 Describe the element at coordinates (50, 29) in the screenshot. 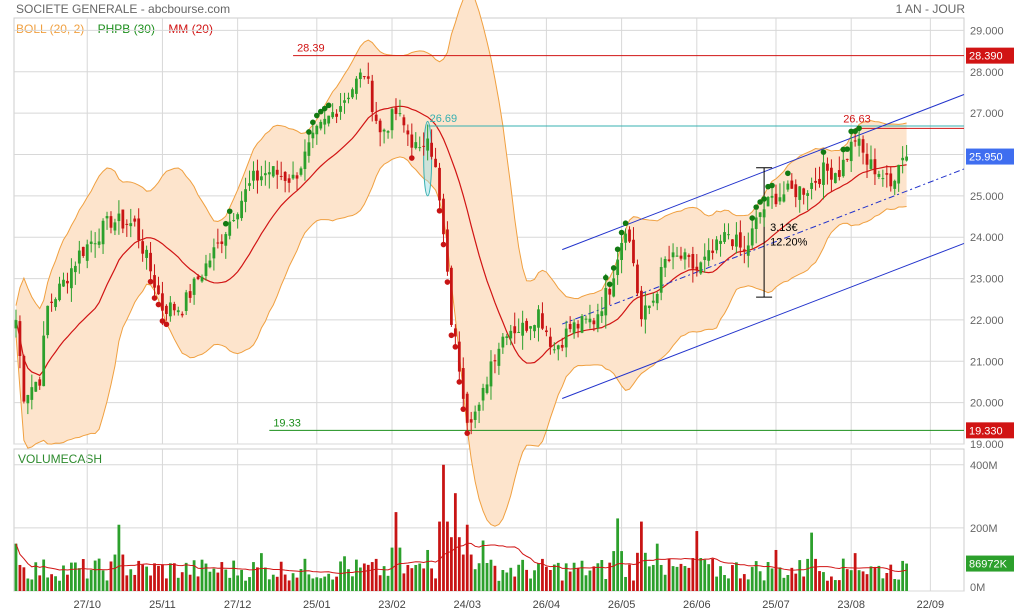

I see `legend-boll: BOLL (20, 2)` at that location.